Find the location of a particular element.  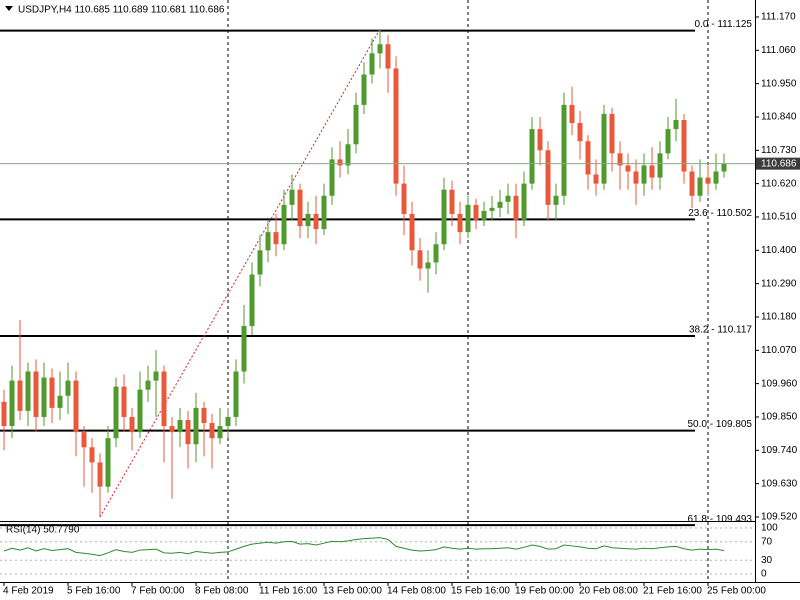

y-tick-label: 111.170 is located at coordinates (778, 17).